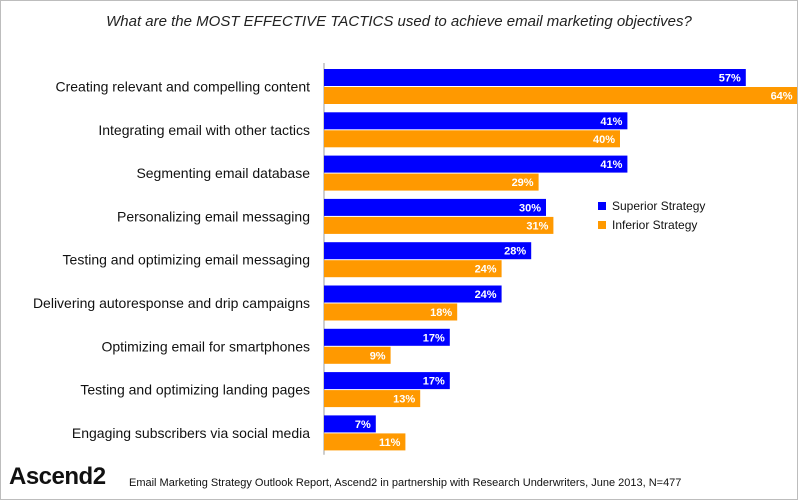  What do you see at coordinates (183, 87) in the screenshot?
I see `category-label: Creating relevant and compelling content` at bounding box center [183, 87].